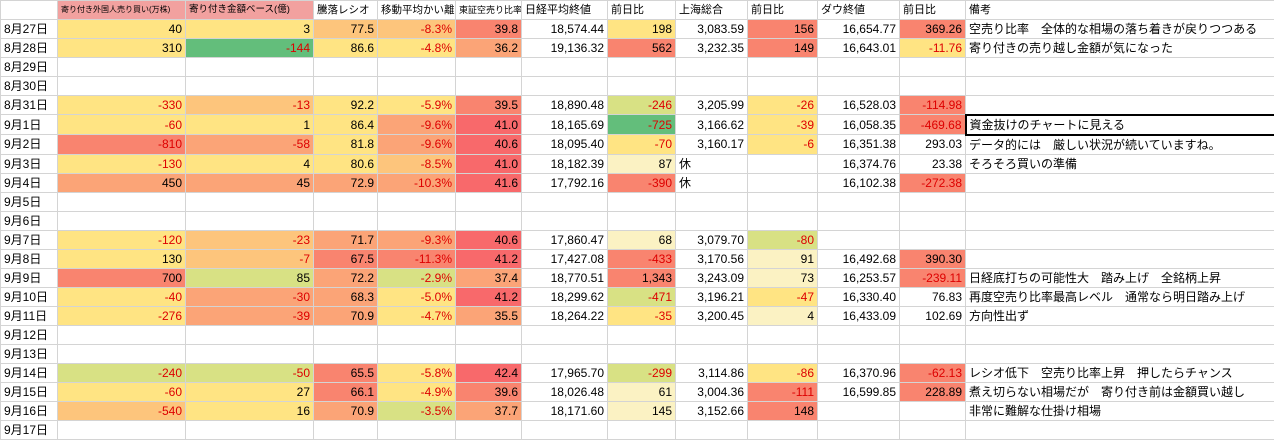 Image resolution: width=1274 pixels, height=440 pixels. Describe the element at coordinates (346, 410) in the screenshot. I see `cell-updown-ratio: 70.9` at that location.